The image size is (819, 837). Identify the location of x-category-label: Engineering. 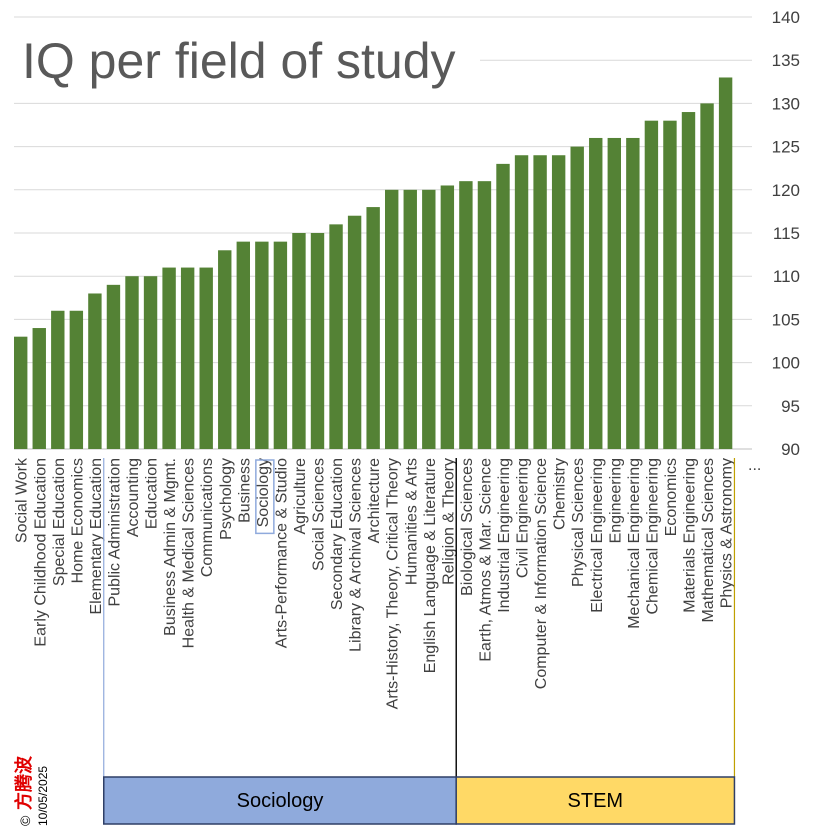
(615, 500).